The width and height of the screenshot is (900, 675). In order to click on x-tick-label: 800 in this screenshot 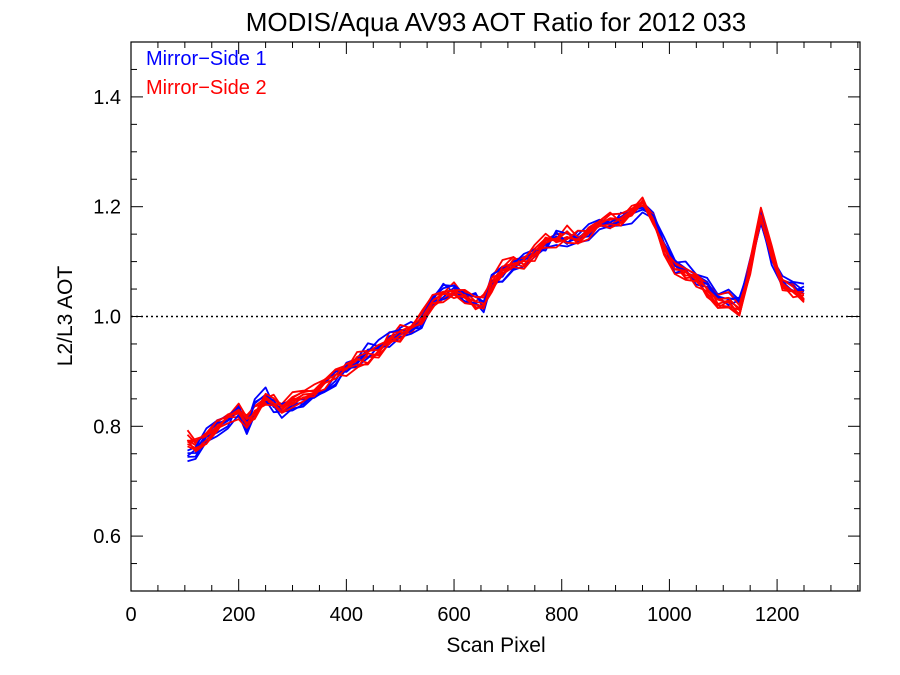, I will do `click(561, 615)`.